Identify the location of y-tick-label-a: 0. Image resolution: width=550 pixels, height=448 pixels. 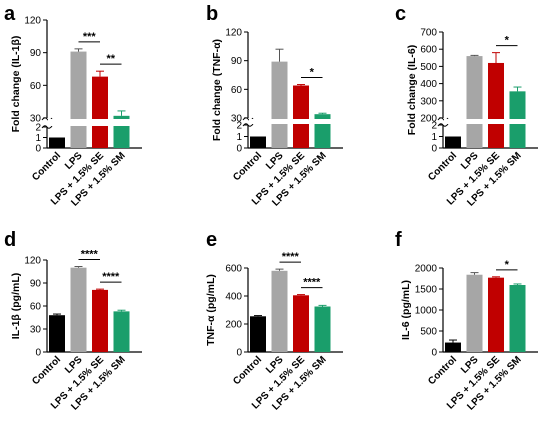
(38, 149).